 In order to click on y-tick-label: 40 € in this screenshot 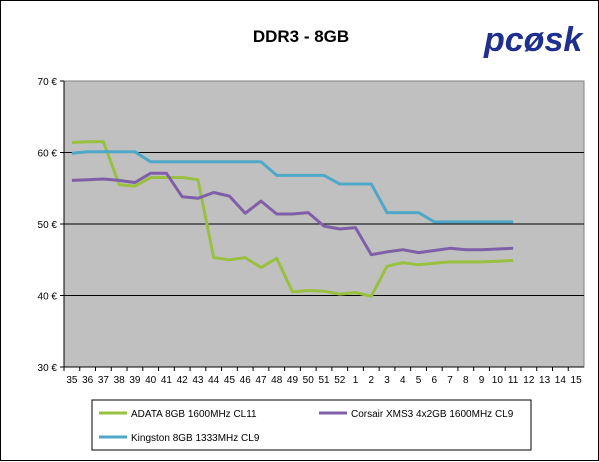, I will do `click(48, 297)`.